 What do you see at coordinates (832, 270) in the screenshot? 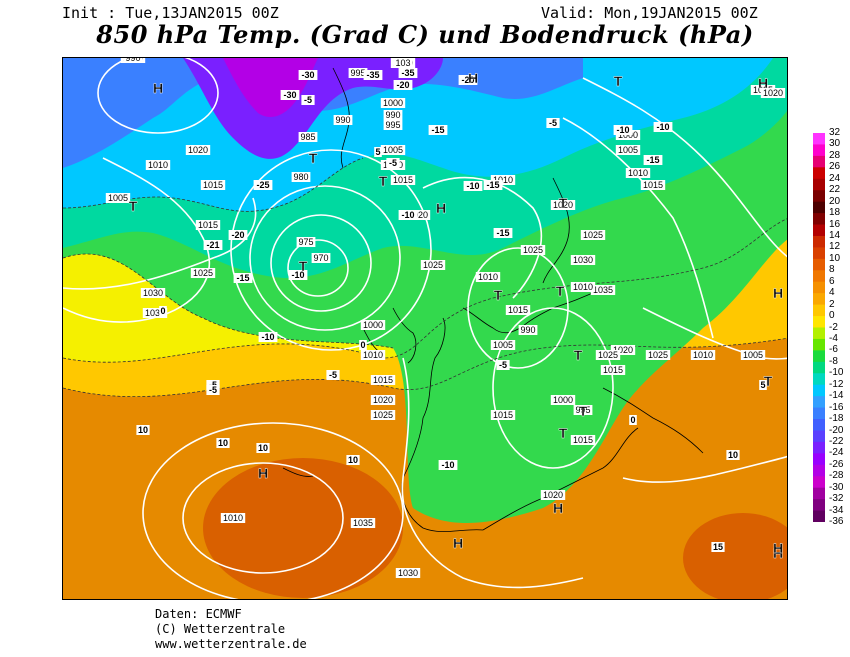
I see `legend-tick-label: 8` at bounding box center [832, 270].